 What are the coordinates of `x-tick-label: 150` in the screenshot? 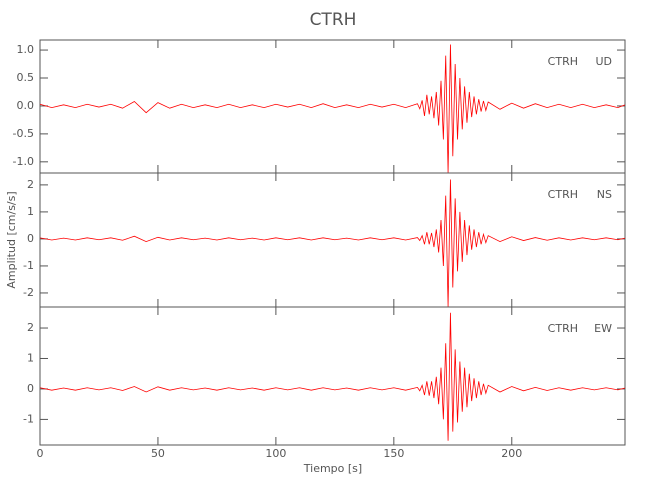 It's located at (393, 453).